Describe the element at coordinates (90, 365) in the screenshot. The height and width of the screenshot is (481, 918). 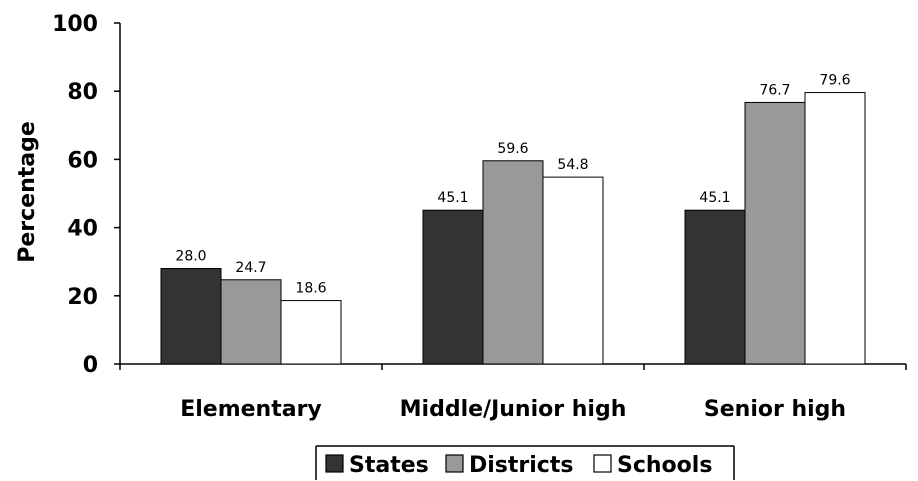
I see `y-tick-label: 0` at that location.